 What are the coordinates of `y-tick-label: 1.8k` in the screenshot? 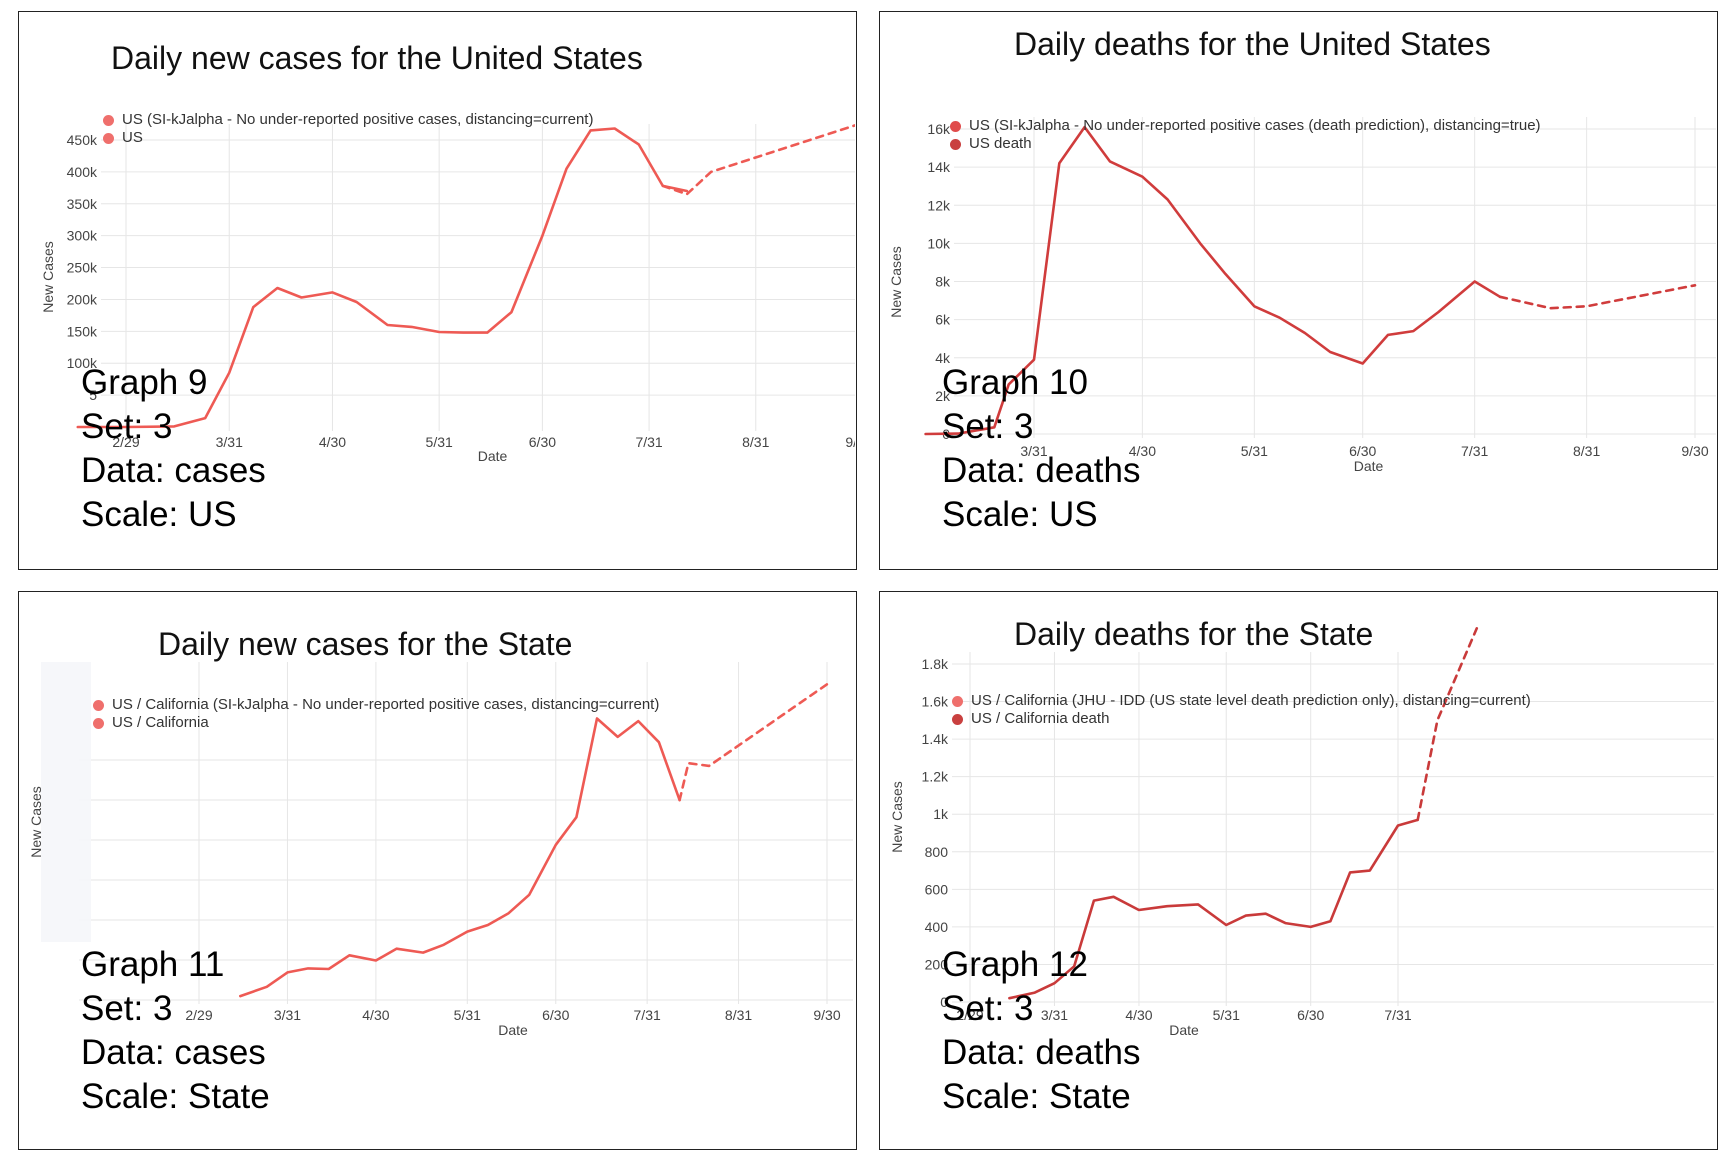 It's located at (935, 664).